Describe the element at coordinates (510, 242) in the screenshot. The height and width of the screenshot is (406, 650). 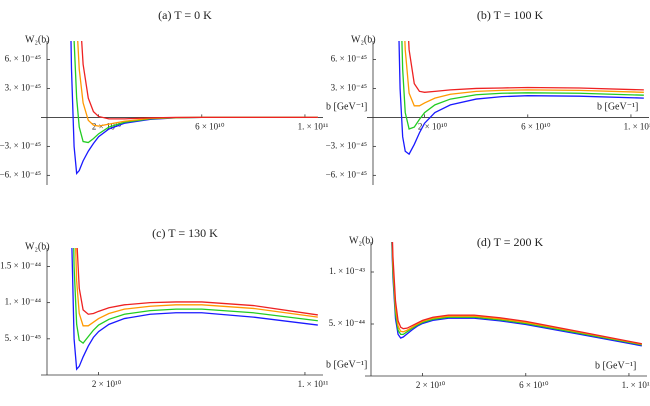
I see `chart-title: (d) T = 200 K` at that location.